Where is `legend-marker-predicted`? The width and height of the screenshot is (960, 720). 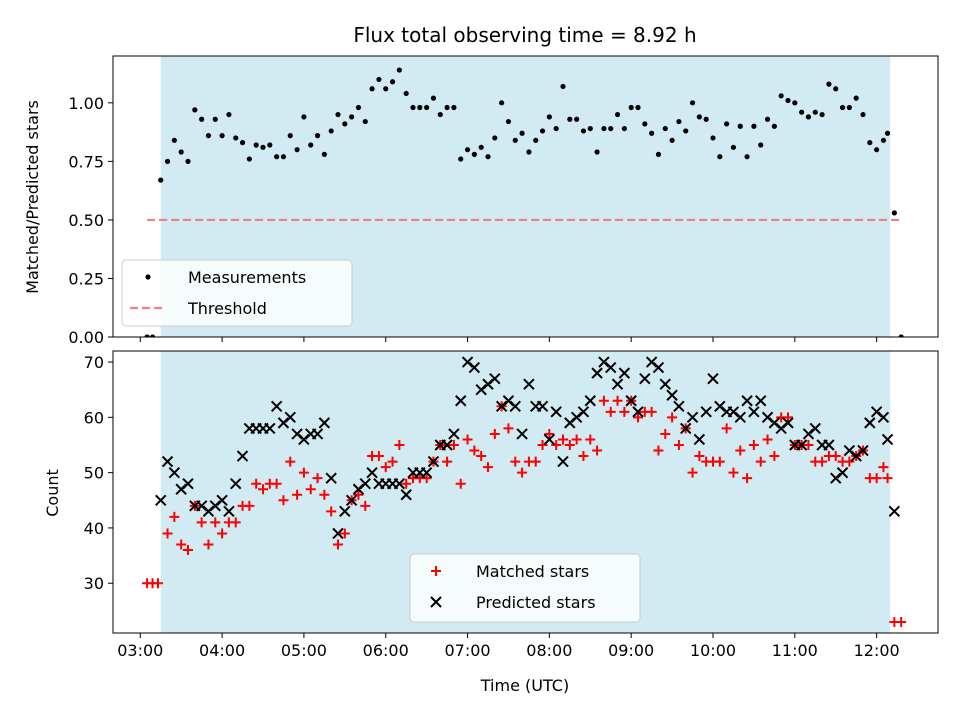 legend-marker-predicted is located at coordinates (436, 602).